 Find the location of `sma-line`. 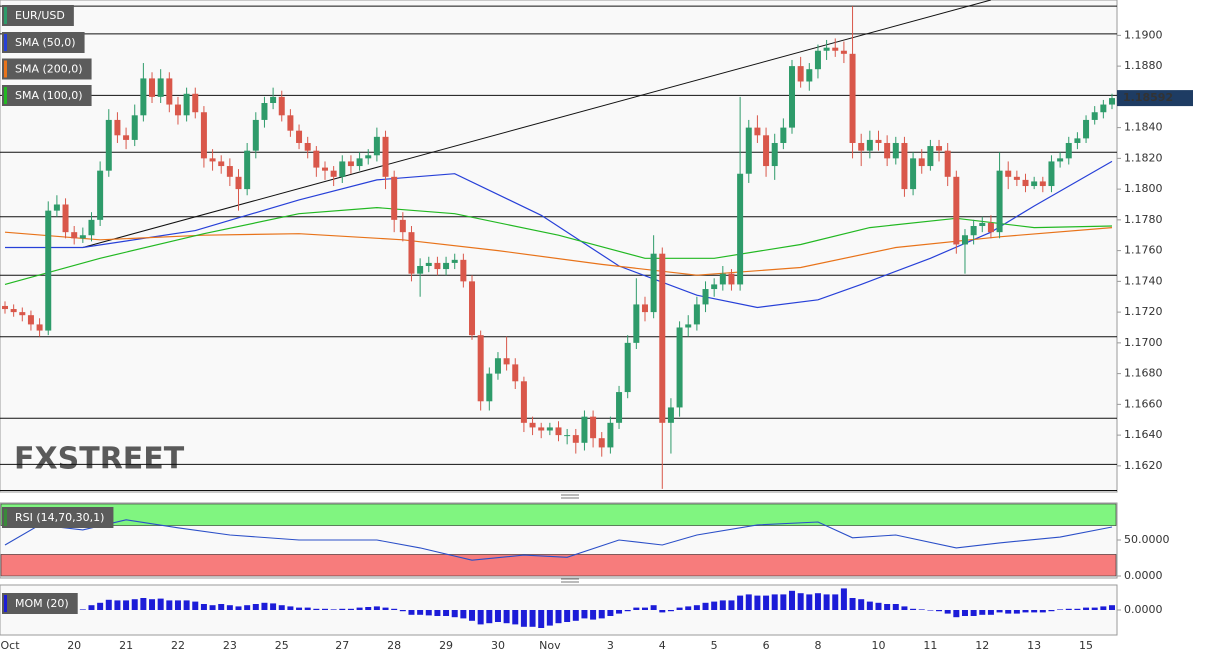

sma-line is located at coordinates (558, 251).